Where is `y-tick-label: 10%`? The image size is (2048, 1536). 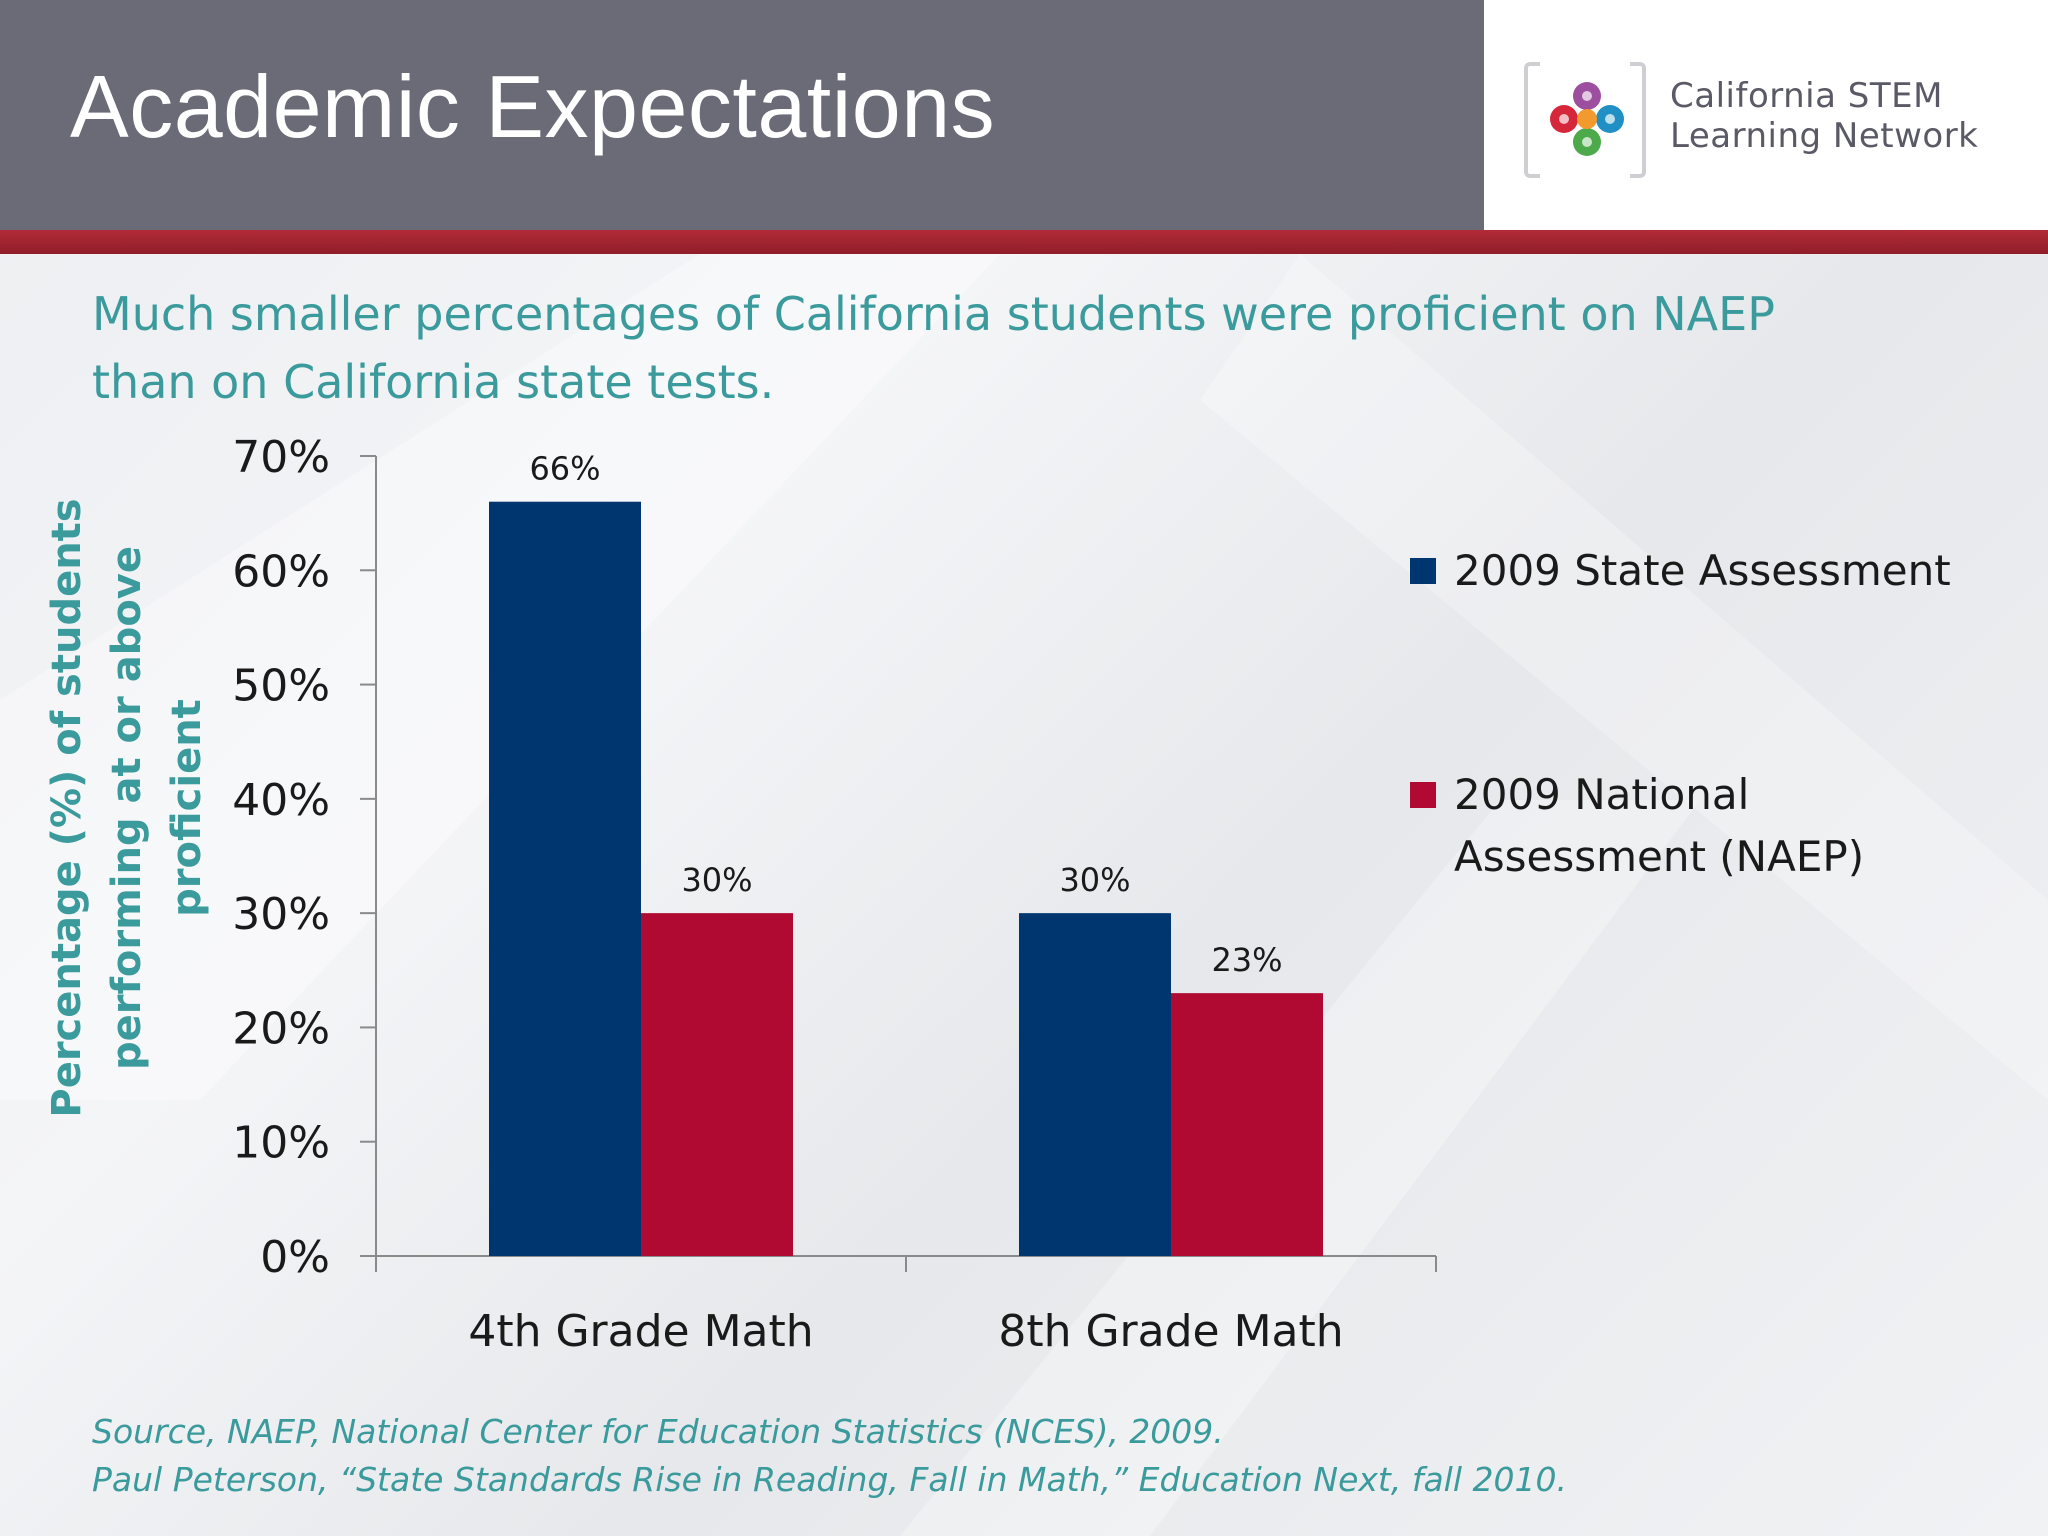
y-tick-label: 10% is located at coordinates (281, 1143).